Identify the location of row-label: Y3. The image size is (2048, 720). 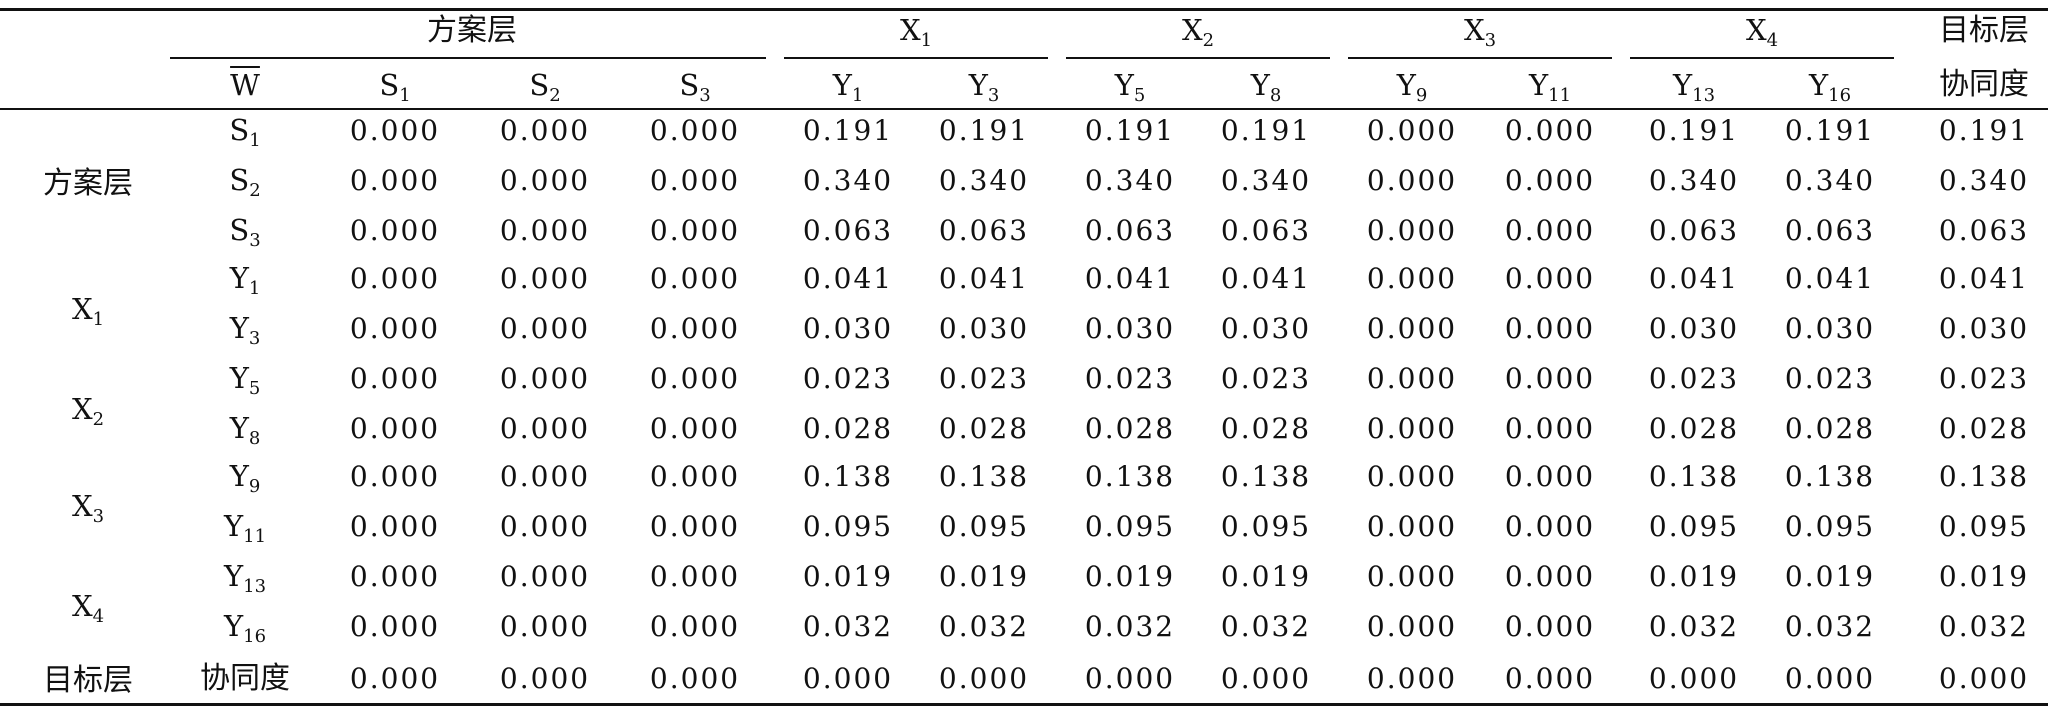
(245, 330).